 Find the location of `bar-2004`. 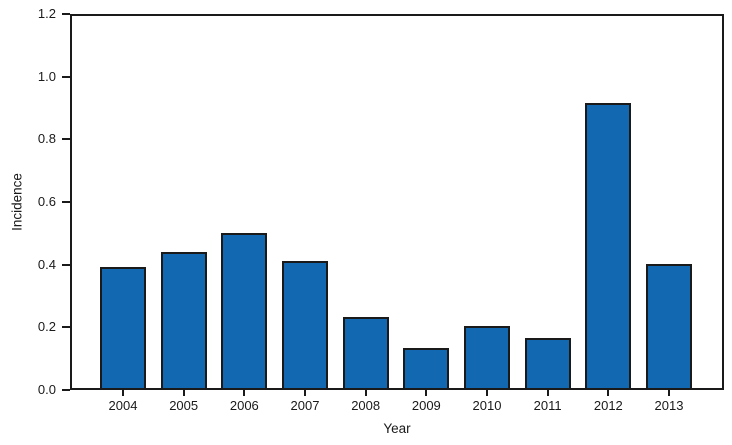

bar-2004 is located at coordinates (123, 327).